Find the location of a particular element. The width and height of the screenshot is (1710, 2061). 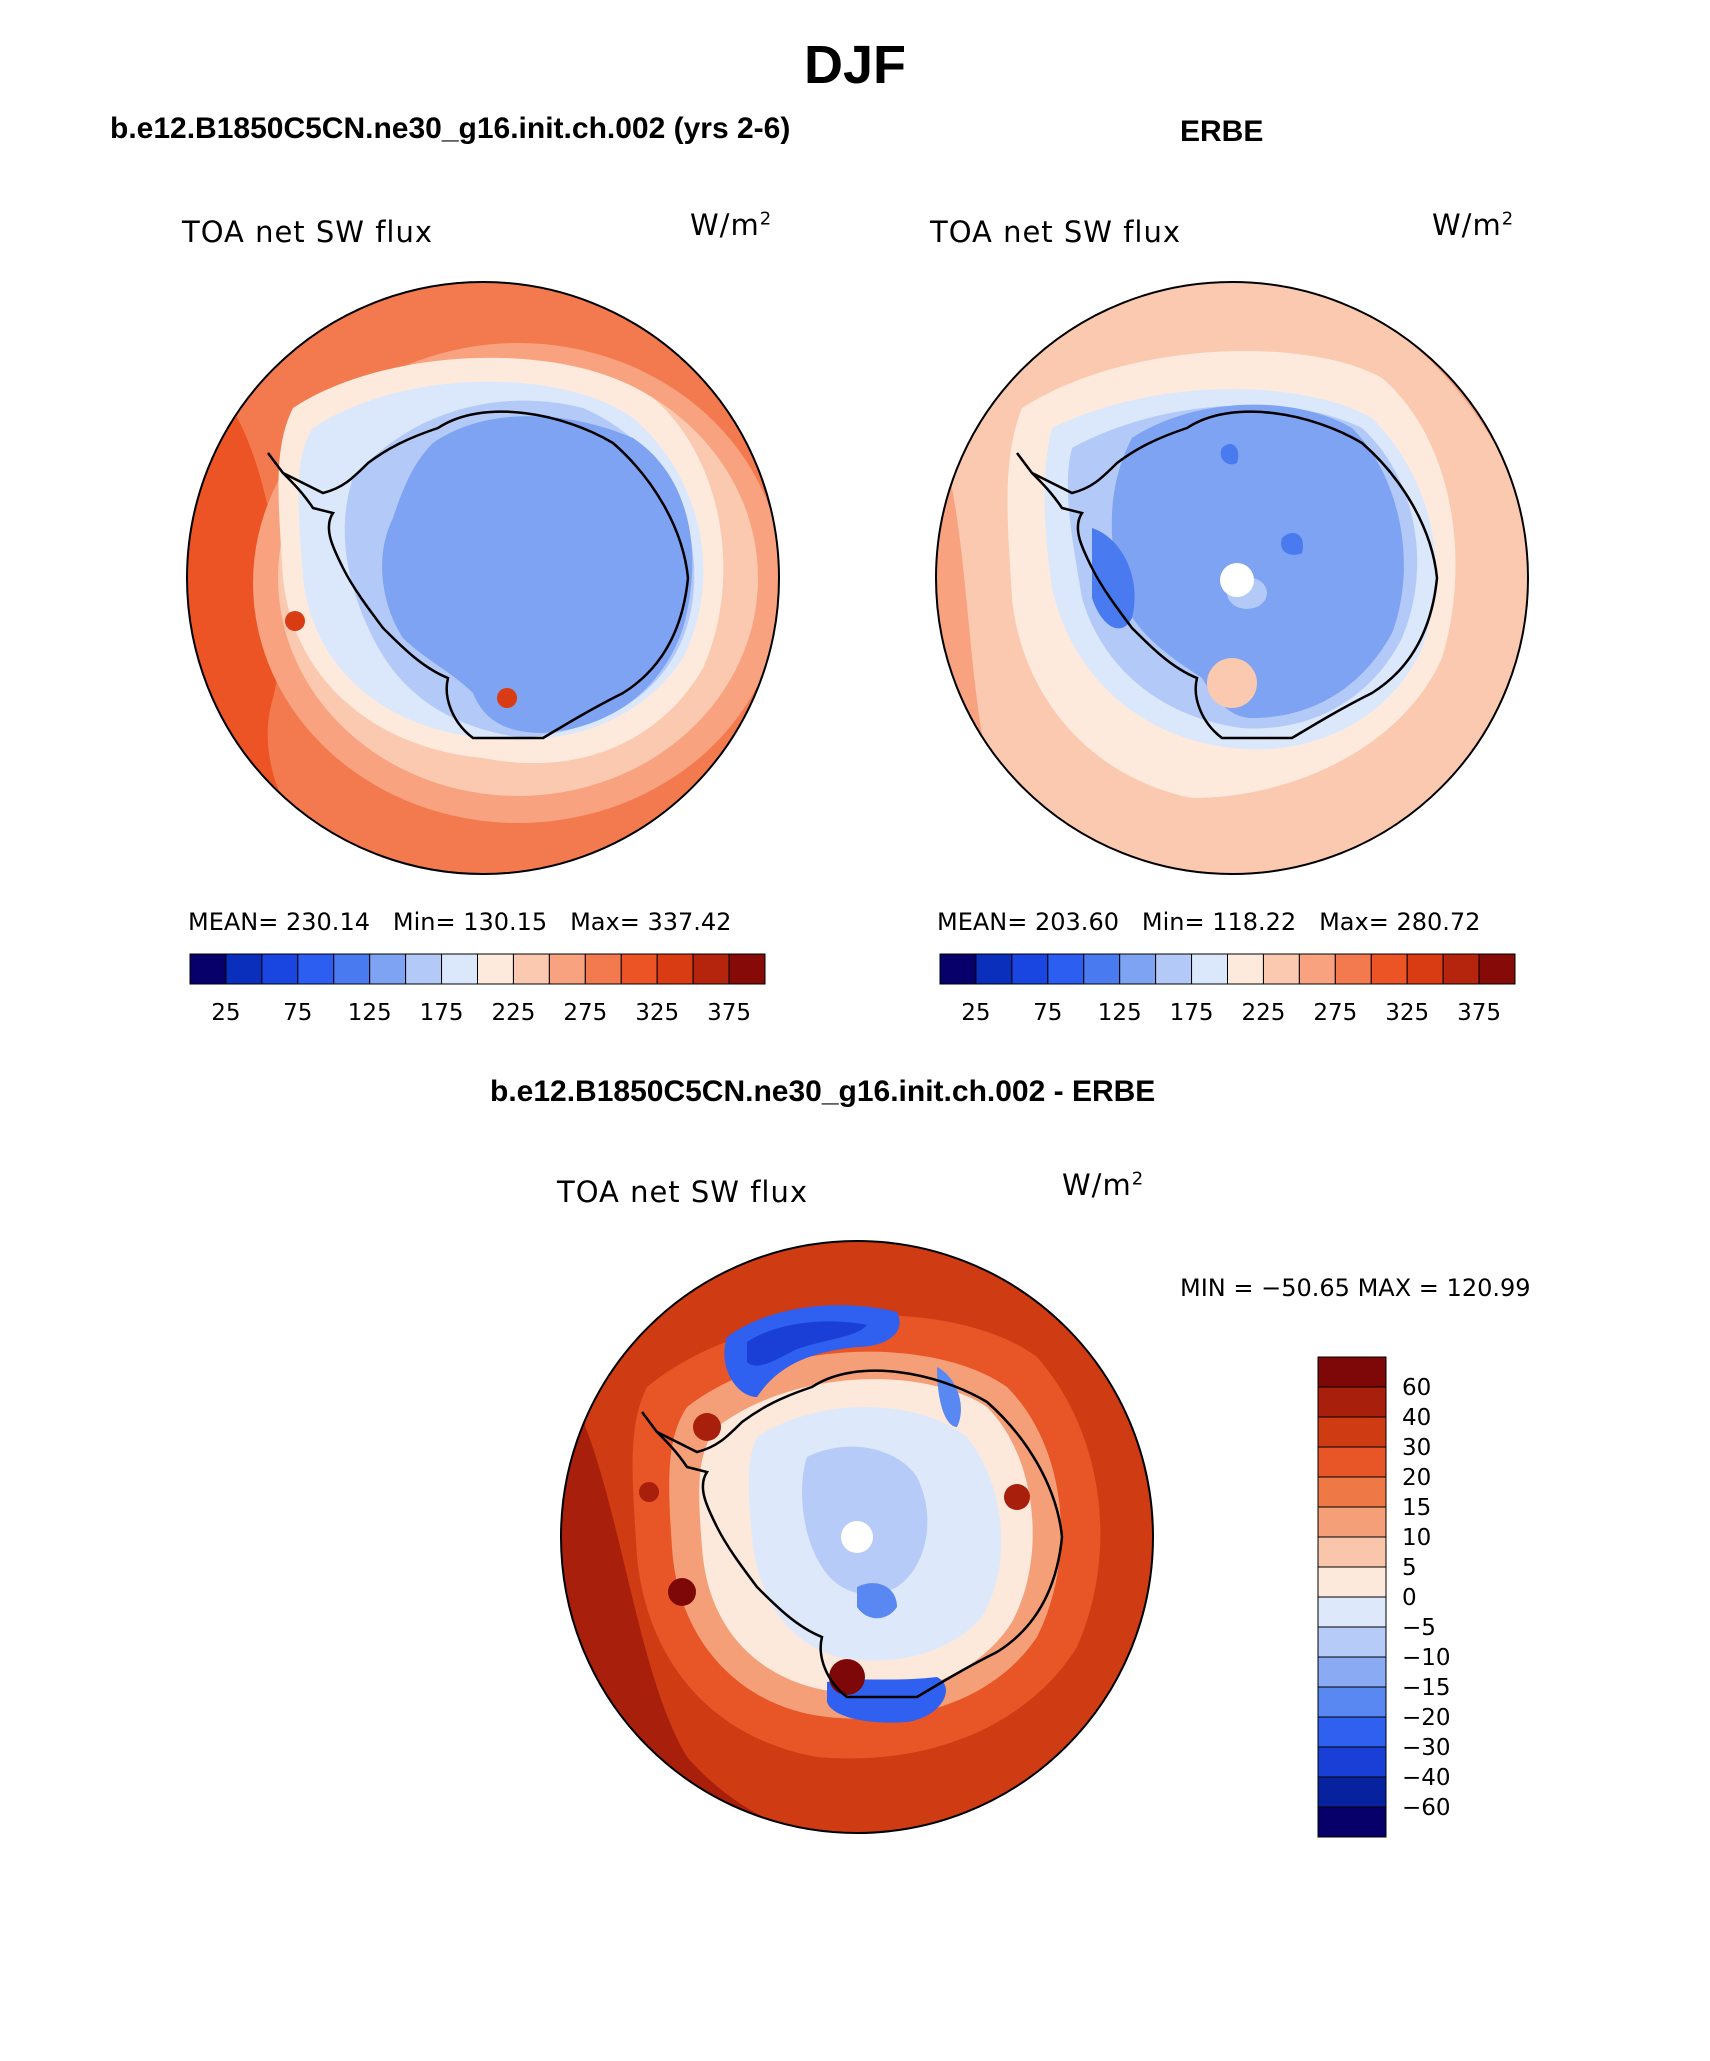

diff-colorbar-tick-label: −20 is located at coordinates (1426, 1718).